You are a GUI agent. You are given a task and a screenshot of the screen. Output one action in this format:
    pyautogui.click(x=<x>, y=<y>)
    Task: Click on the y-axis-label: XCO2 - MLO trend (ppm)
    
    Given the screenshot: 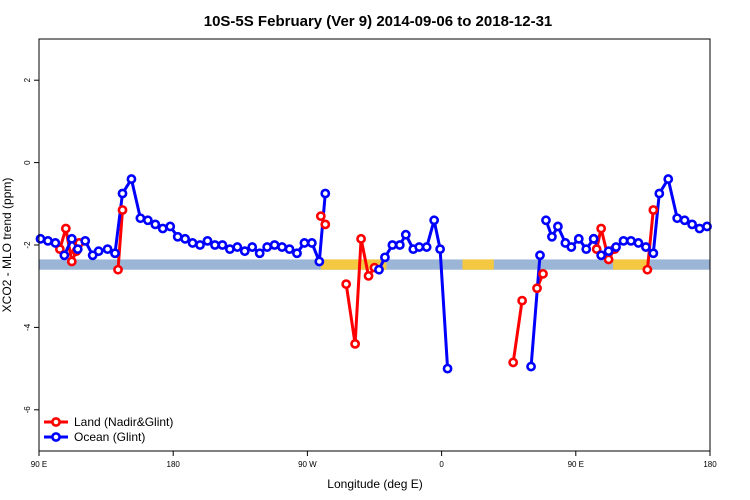 What is the action you would take?
    pyautogui.click(x=7, y=245)
    